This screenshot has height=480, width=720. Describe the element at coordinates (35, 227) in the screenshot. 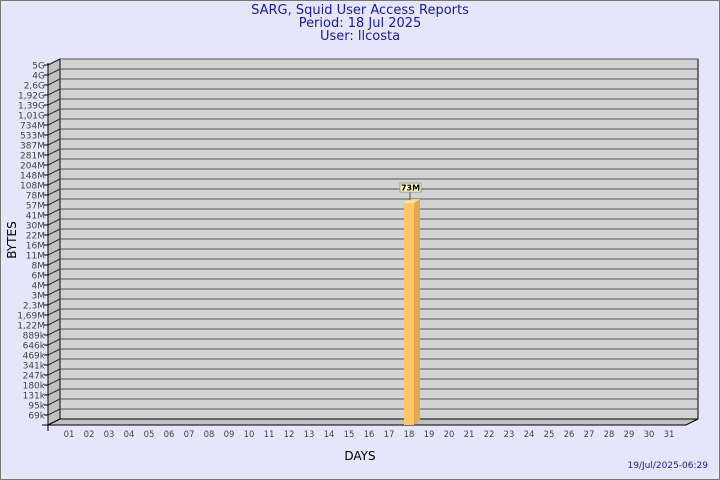

I see `y-tick-label: 30M` at that location.